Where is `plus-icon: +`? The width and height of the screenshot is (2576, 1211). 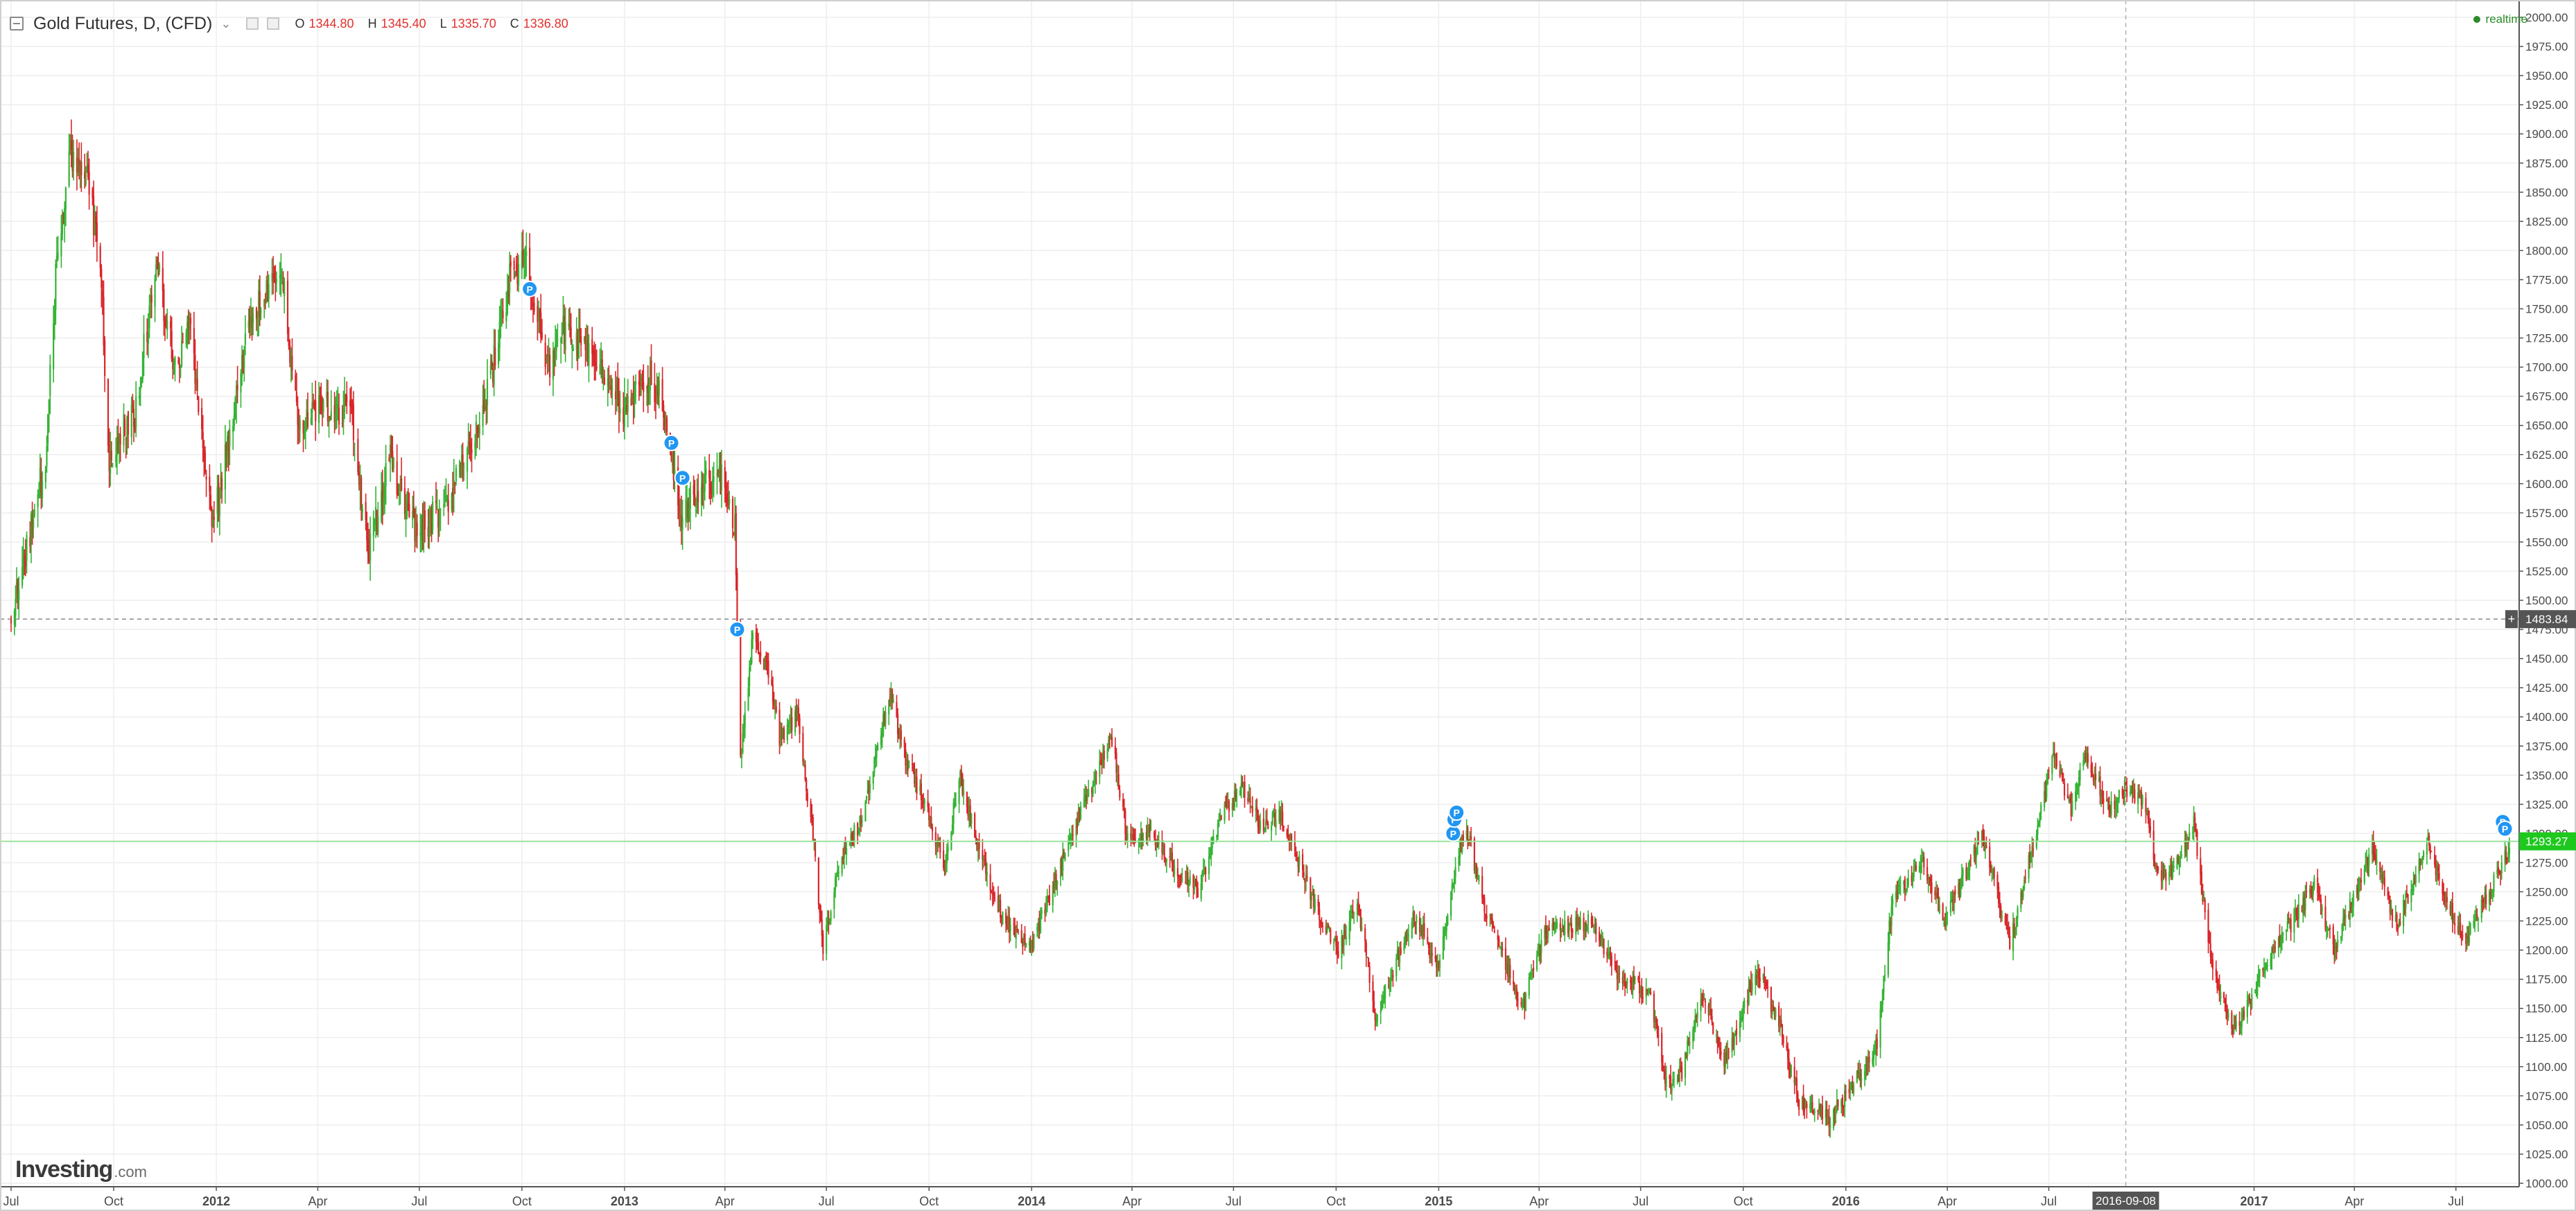
plus-icon: + is located at coordinates (2512, 619).